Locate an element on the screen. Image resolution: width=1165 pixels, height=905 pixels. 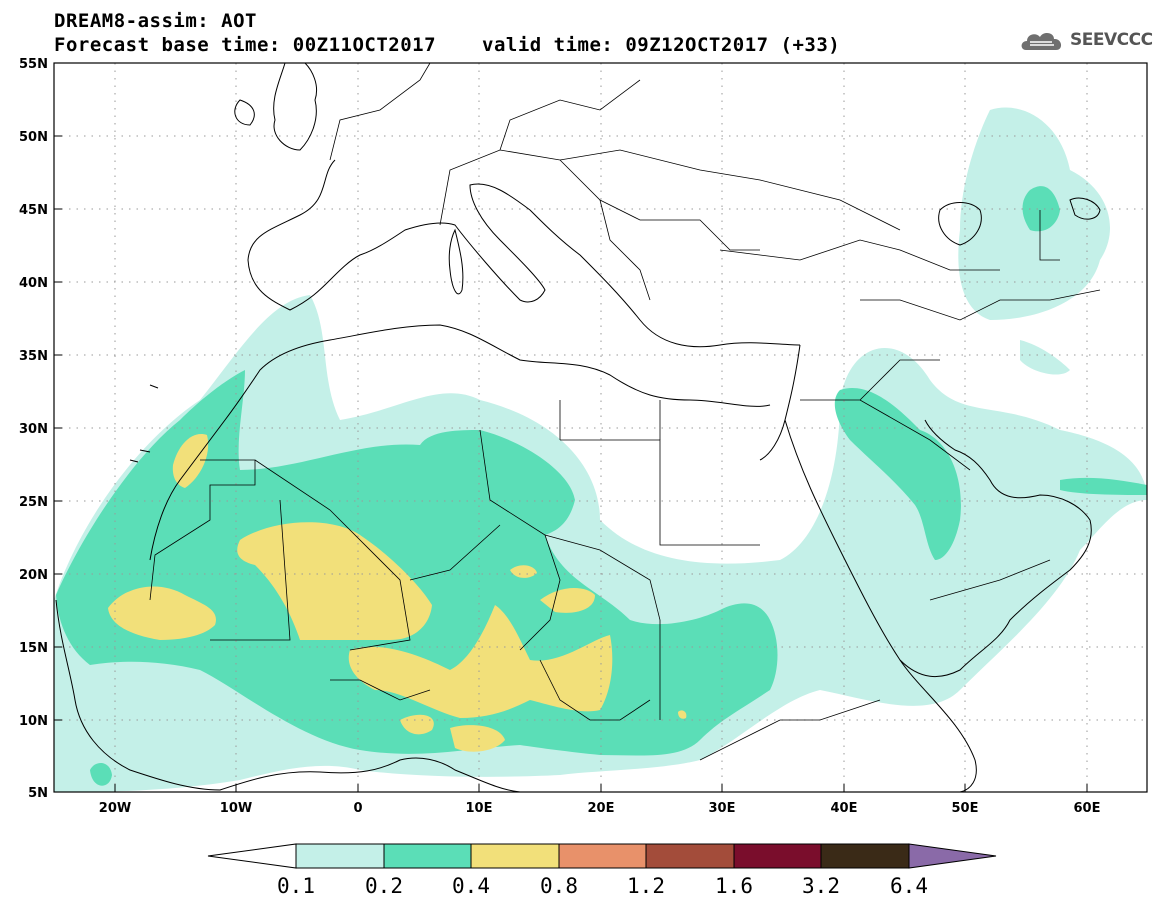
lat-label: 30N is located at coordinates (33, 429).